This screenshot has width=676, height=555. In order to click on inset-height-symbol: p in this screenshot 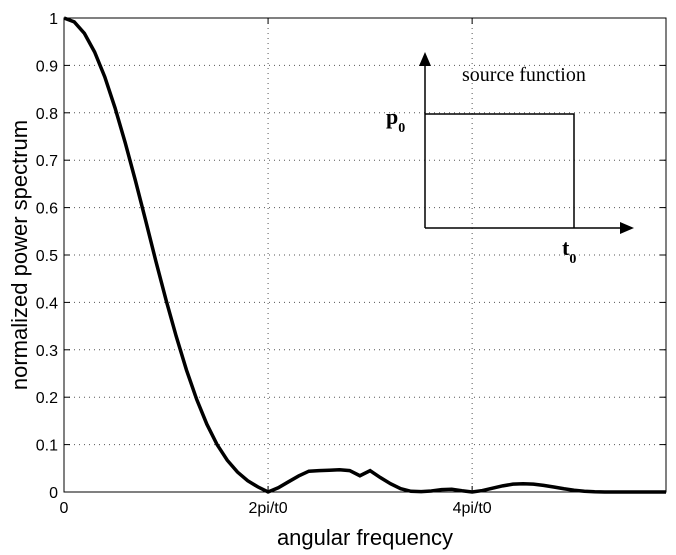, I will do `click(392, 116)`.